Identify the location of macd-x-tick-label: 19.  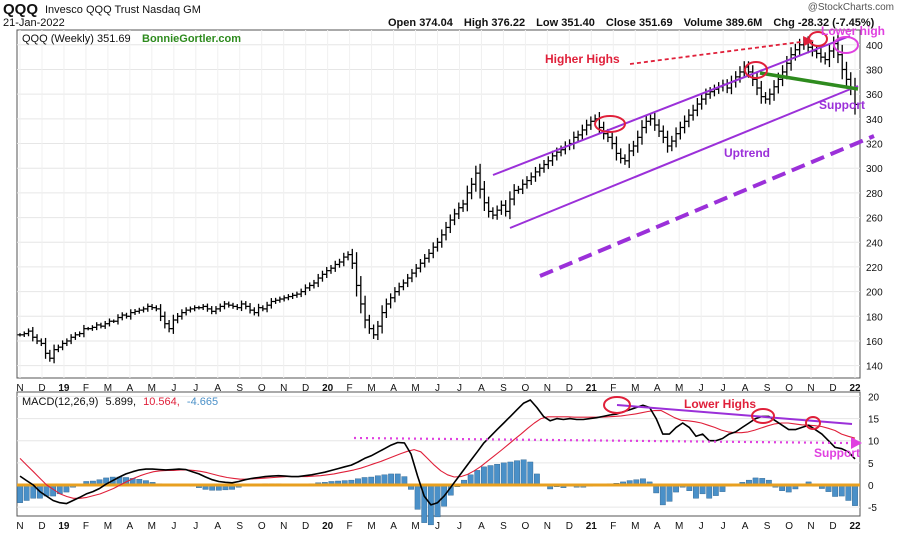
(64, 526).